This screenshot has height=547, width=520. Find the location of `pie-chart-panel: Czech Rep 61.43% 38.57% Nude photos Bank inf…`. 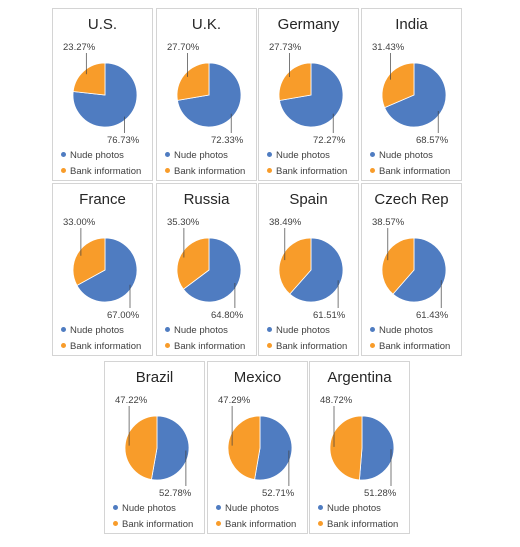

pie-chart-panel: Czech Rep 61.43% 38.57% Nude photos Bank inf… is located at coordinates (411, 269).